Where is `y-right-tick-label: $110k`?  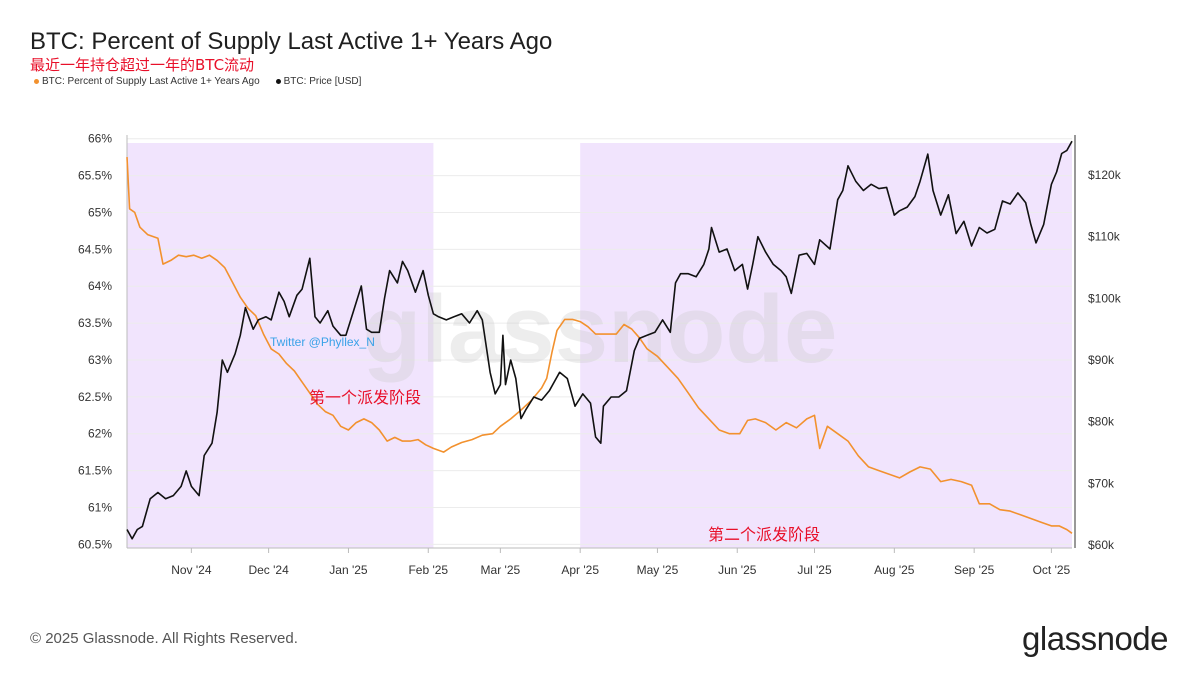
y-right-tick-label: $110k is located at coordinates (1104, 237).